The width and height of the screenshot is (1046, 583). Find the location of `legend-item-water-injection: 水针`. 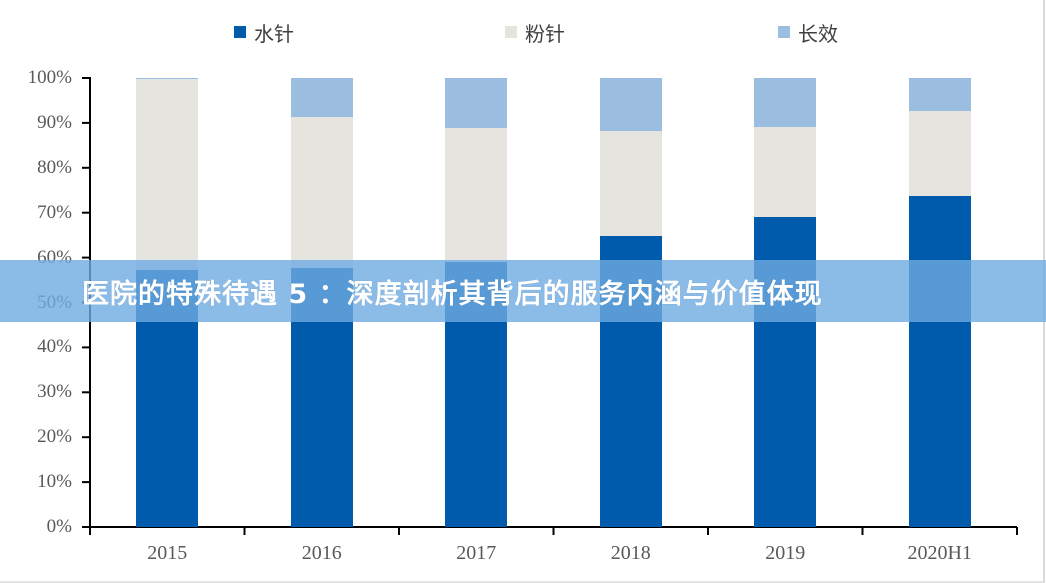

legend-item-water-injection: 水针 is located at coordinates (264, 32).